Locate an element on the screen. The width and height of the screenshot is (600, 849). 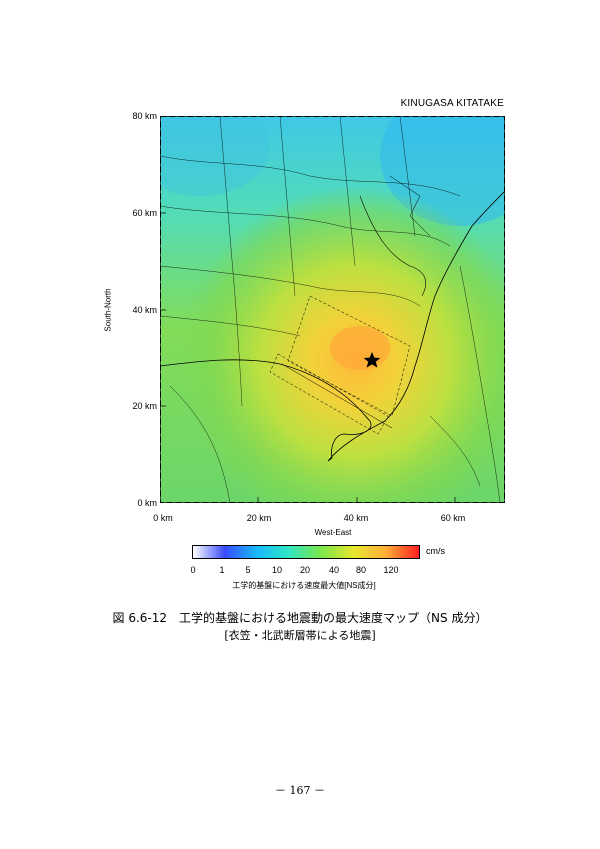
fault-rectangles is located at coordinates (340, 365).